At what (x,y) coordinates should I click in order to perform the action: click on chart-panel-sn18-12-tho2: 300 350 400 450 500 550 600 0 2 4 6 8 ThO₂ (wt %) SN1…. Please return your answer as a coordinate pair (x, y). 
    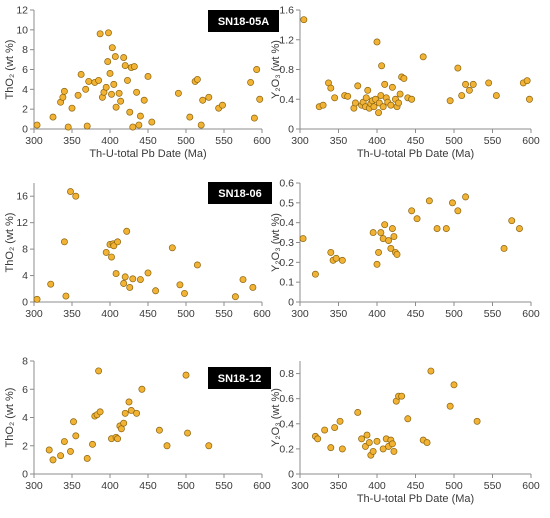
    Looking at the image, I should click on (137, 424).